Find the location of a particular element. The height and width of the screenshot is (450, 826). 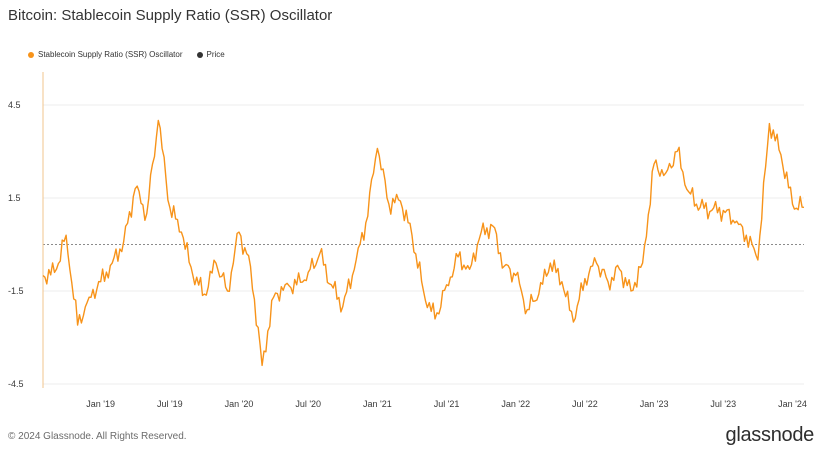

x-tick-label: Jul '22 is located at coordinates (585, 404).